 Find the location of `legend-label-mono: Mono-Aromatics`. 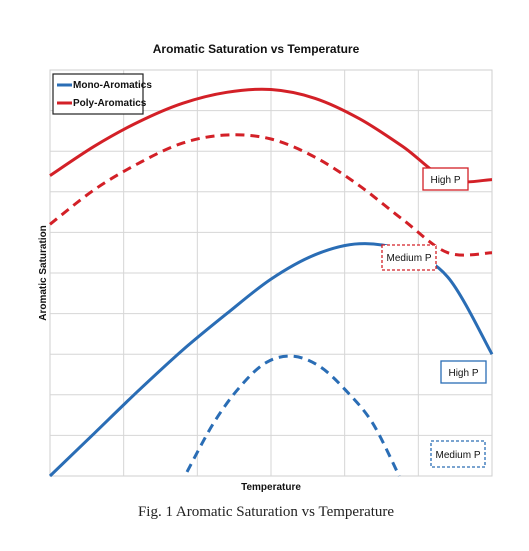

legend-label-mono: Mono-Aromatics is located at coordinates (112, 85).